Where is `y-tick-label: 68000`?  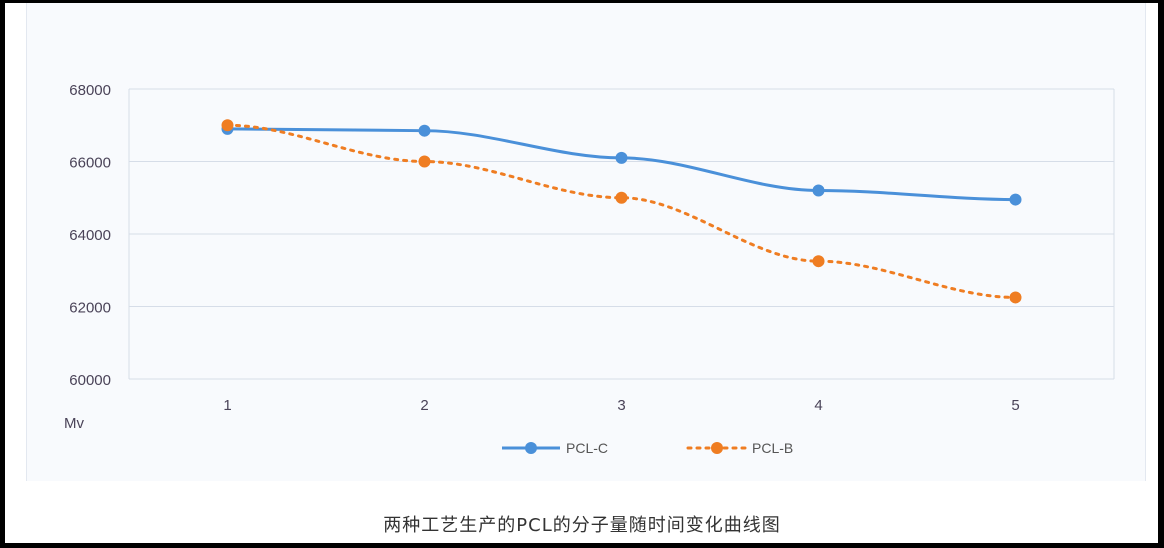 y-tick-label: 68000 is located at coordinates (90, 90).